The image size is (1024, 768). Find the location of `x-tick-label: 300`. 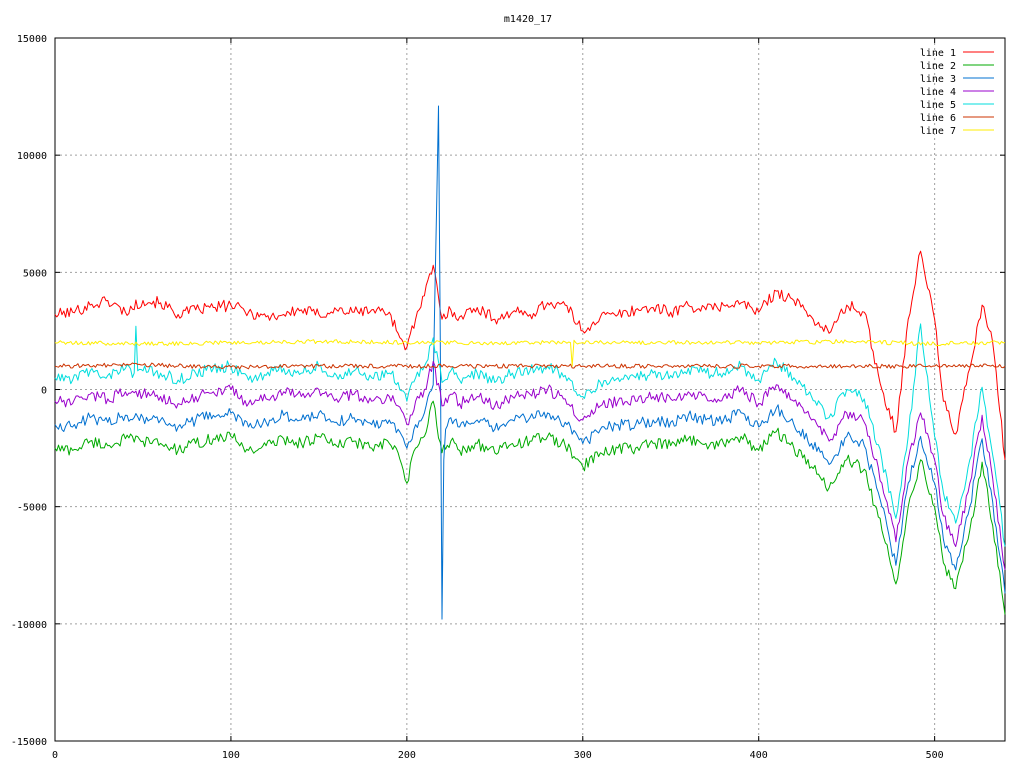

x-tick-label: 300 is located at coordinates (583, 755).